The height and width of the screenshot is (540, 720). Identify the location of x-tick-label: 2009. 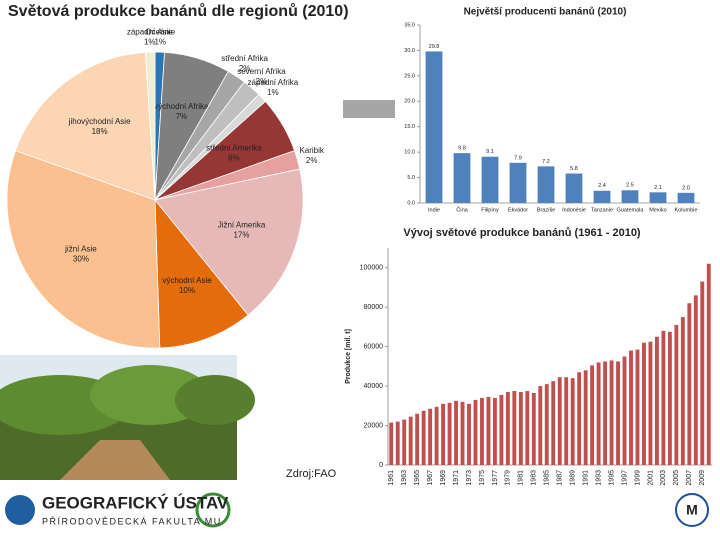
(702, 478).